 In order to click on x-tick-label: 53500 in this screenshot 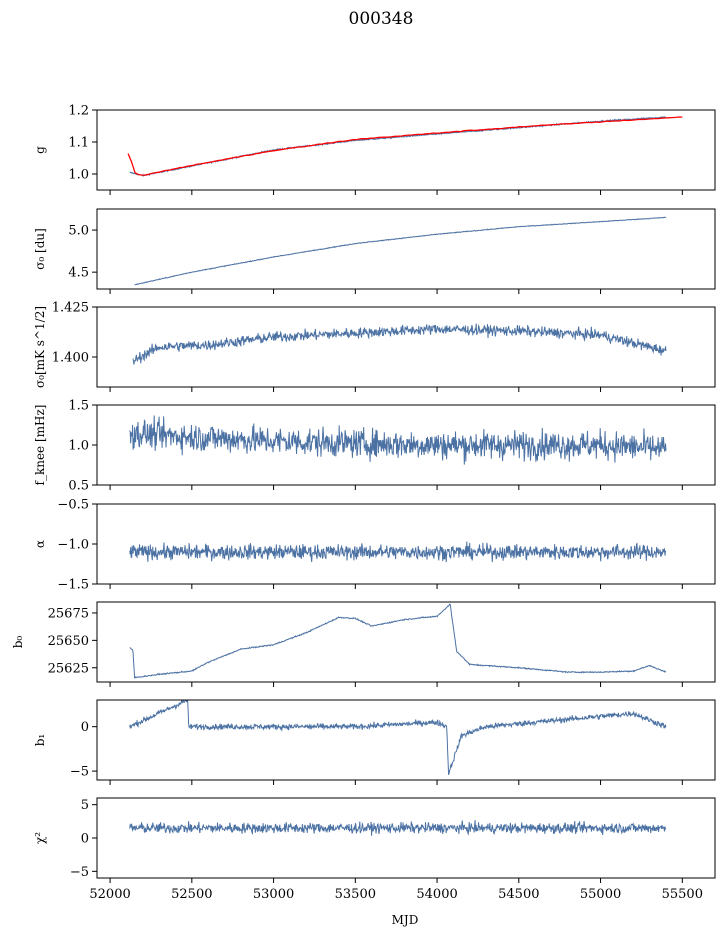, I will do `click(355, 894)`.